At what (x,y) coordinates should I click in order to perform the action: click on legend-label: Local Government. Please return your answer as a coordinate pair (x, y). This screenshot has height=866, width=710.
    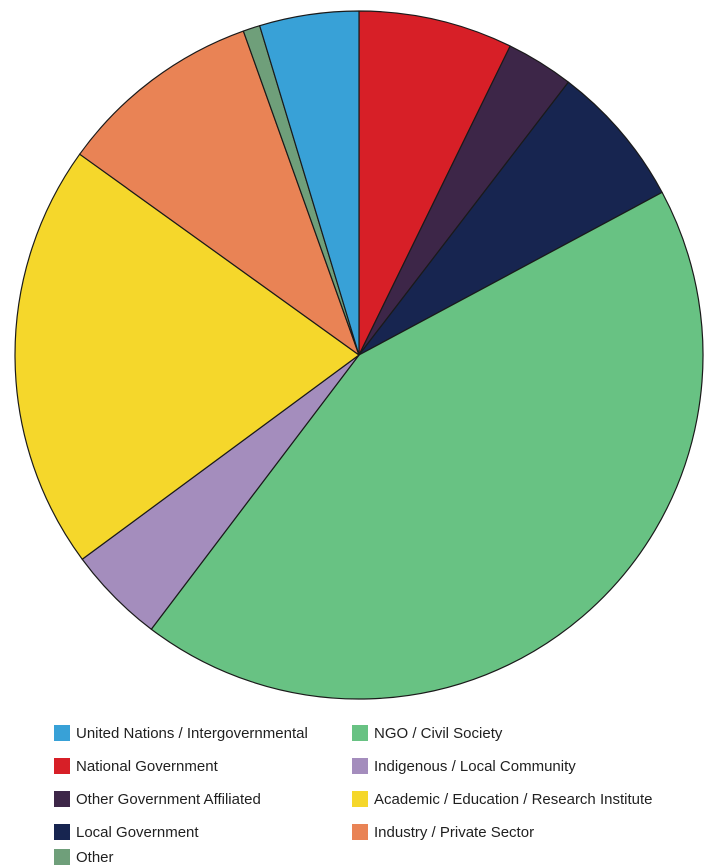
    Looking at the image, I should click on (137, 832).